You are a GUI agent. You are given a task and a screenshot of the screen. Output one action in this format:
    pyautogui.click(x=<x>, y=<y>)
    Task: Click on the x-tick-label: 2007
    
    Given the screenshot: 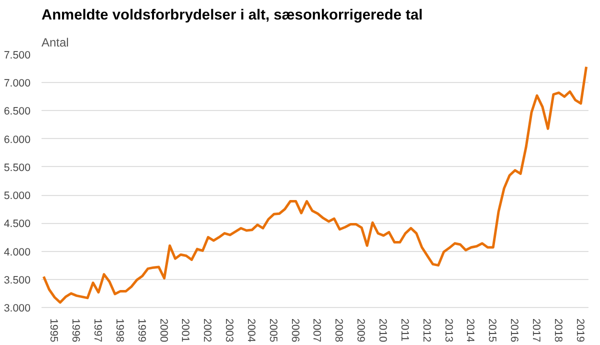 What is the action you would take?
    pyautogui.click(x=316, y=330)
    